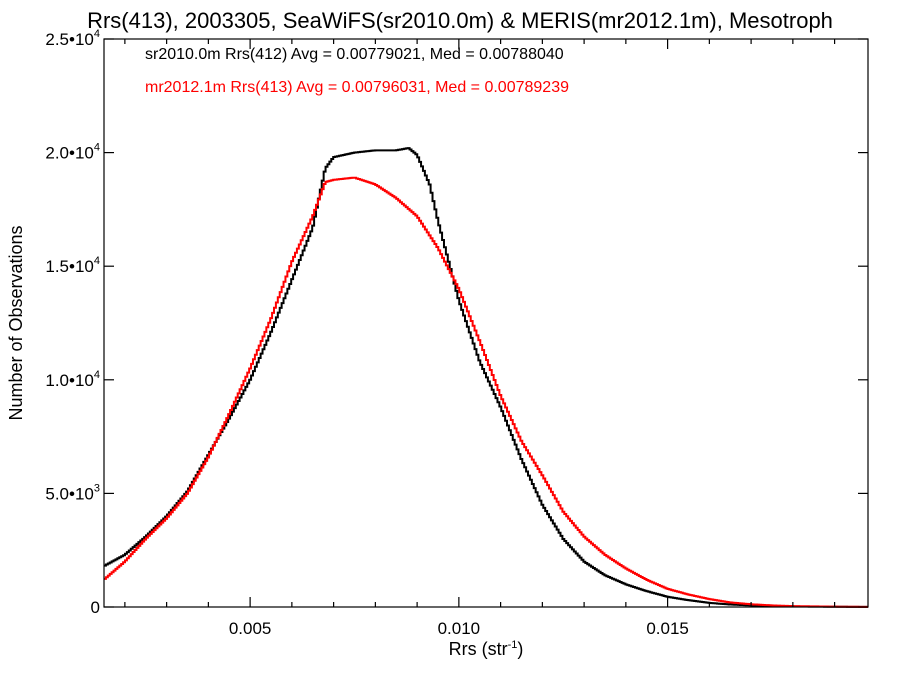  Describe the element at coordinates (513, 645) in the screenshot. I see `x-axis-label-exponent: -1` at that location.